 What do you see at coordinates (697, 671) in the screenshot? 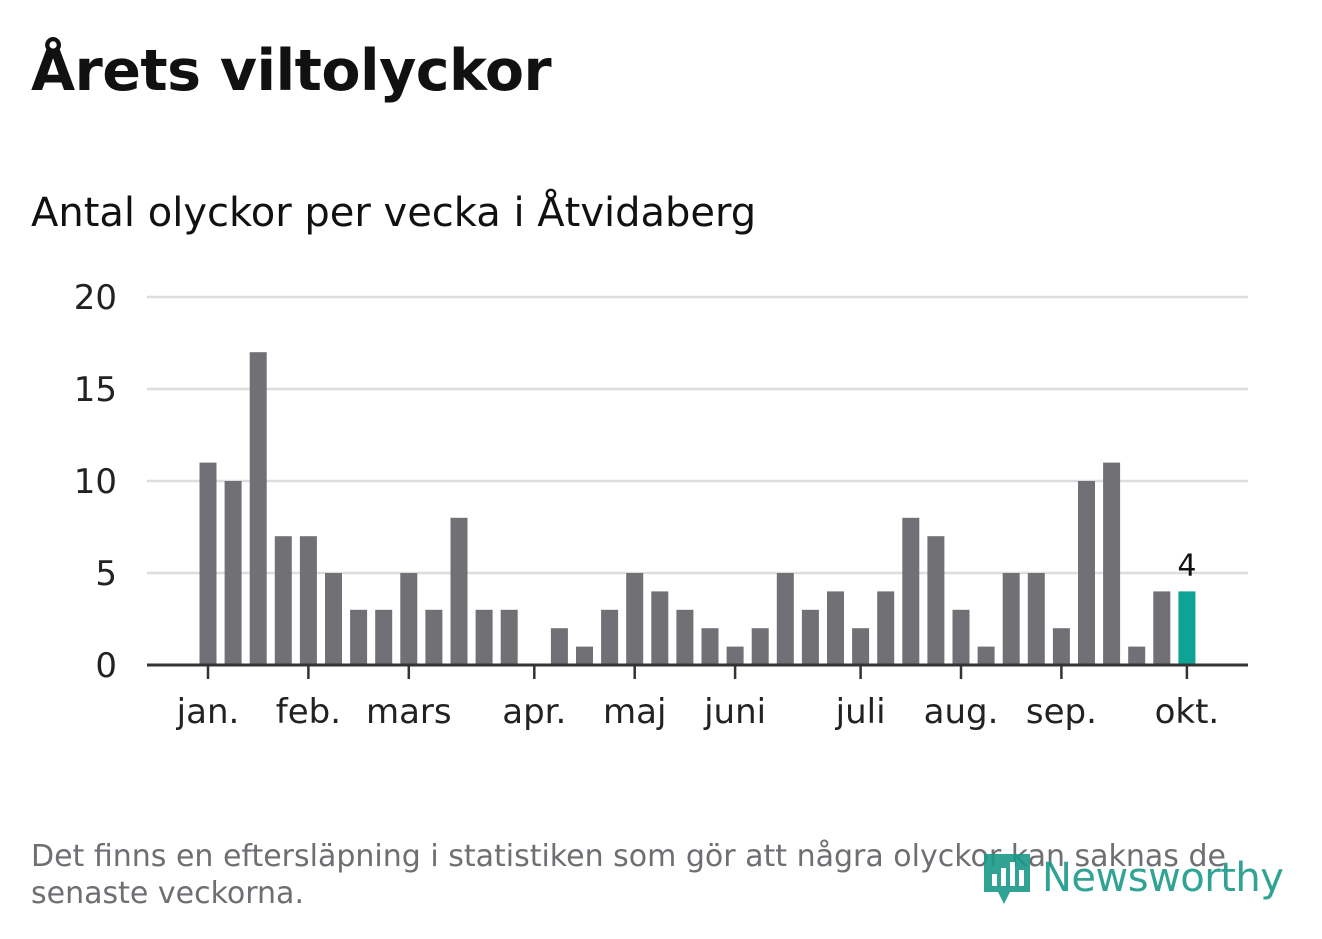
I see `x-axis` at bounding box center [697, 671].